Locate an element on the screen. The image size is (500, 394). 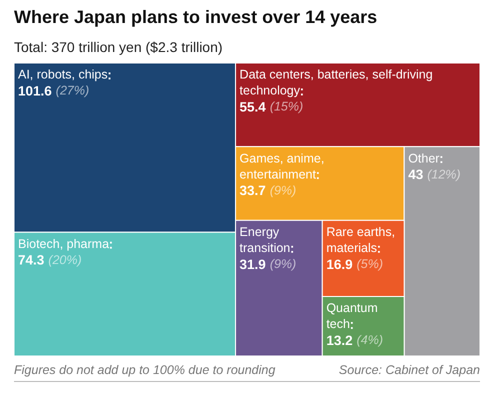
text: (27%) is located at coordinates (73, 91).